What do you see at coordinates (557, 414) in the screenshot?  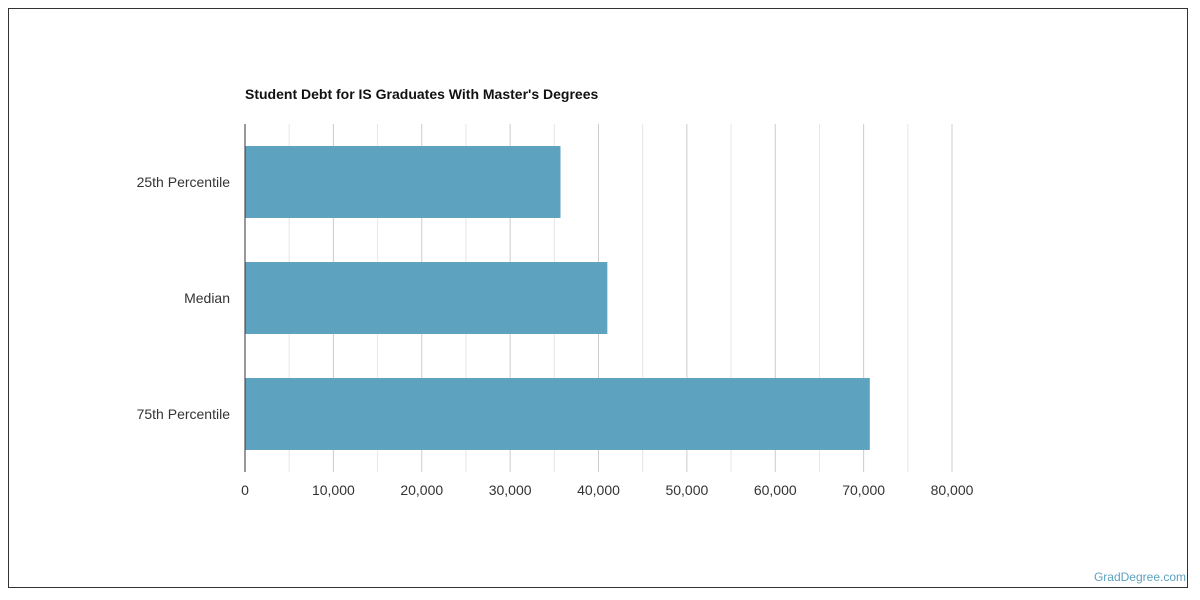 I see `bar-75th-percentile` at bounding box center [557, 414].